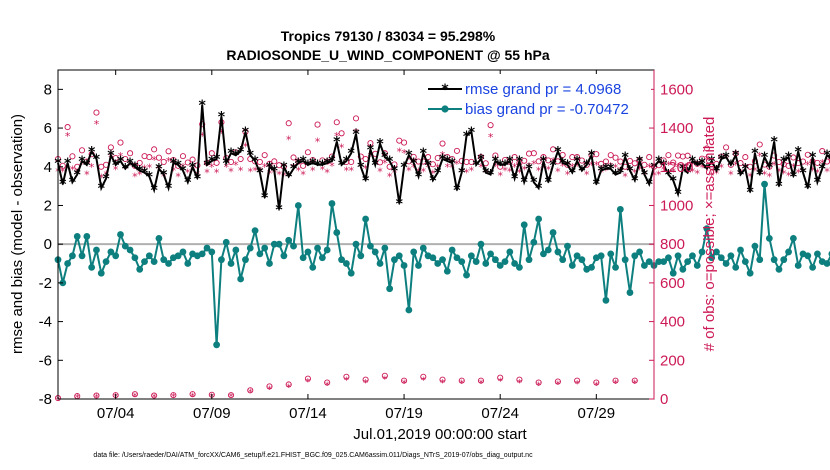 Image resolution: width=830 pixels, height=470 pixels. I want to click on x-tick-label: 07/14, so click(308, 413).